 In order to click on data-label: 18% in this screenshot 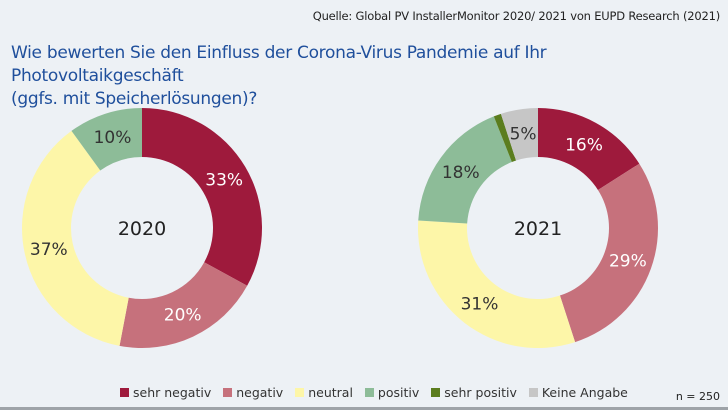, I will do `click(461, 173)`.